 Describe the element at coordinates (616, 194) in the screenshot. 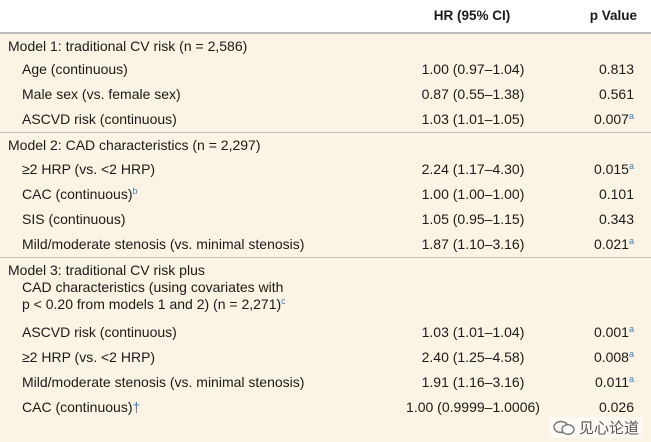

I see `p-value: 0.101` at that location.